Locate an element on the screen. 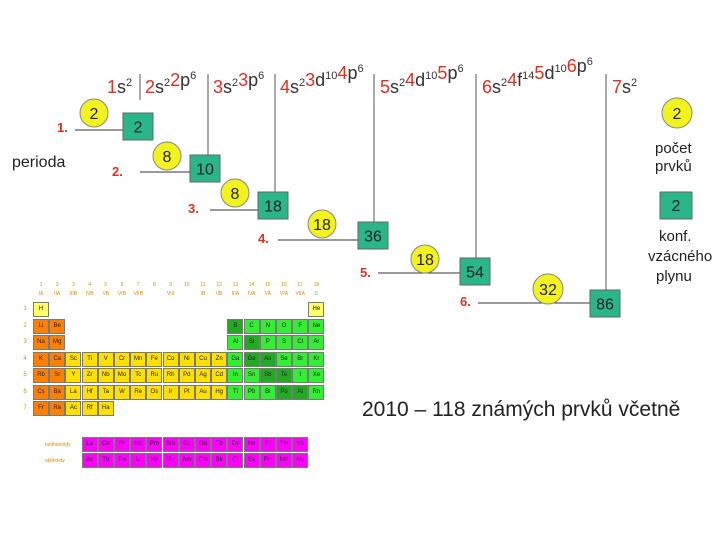 The image size is (720, 540). element-cell: Ar is located at coordinates (316, 342).